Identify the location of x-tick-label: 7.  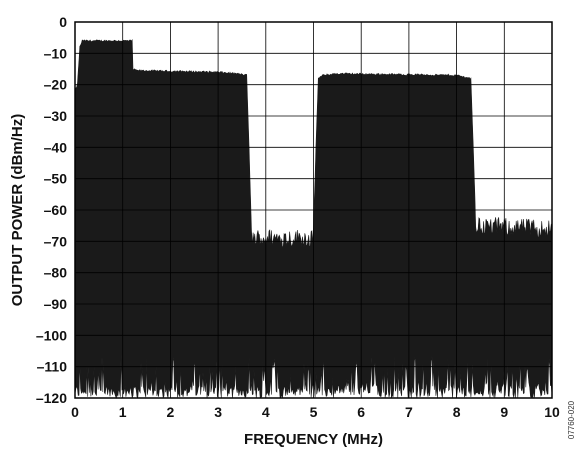
(409, 412).